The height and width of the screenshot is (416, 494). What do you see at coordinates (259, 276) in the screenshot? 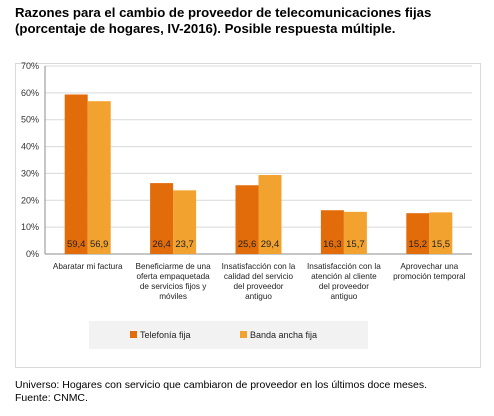
I see `category-label: calidad del servicio` at bounding box center [259, 276].